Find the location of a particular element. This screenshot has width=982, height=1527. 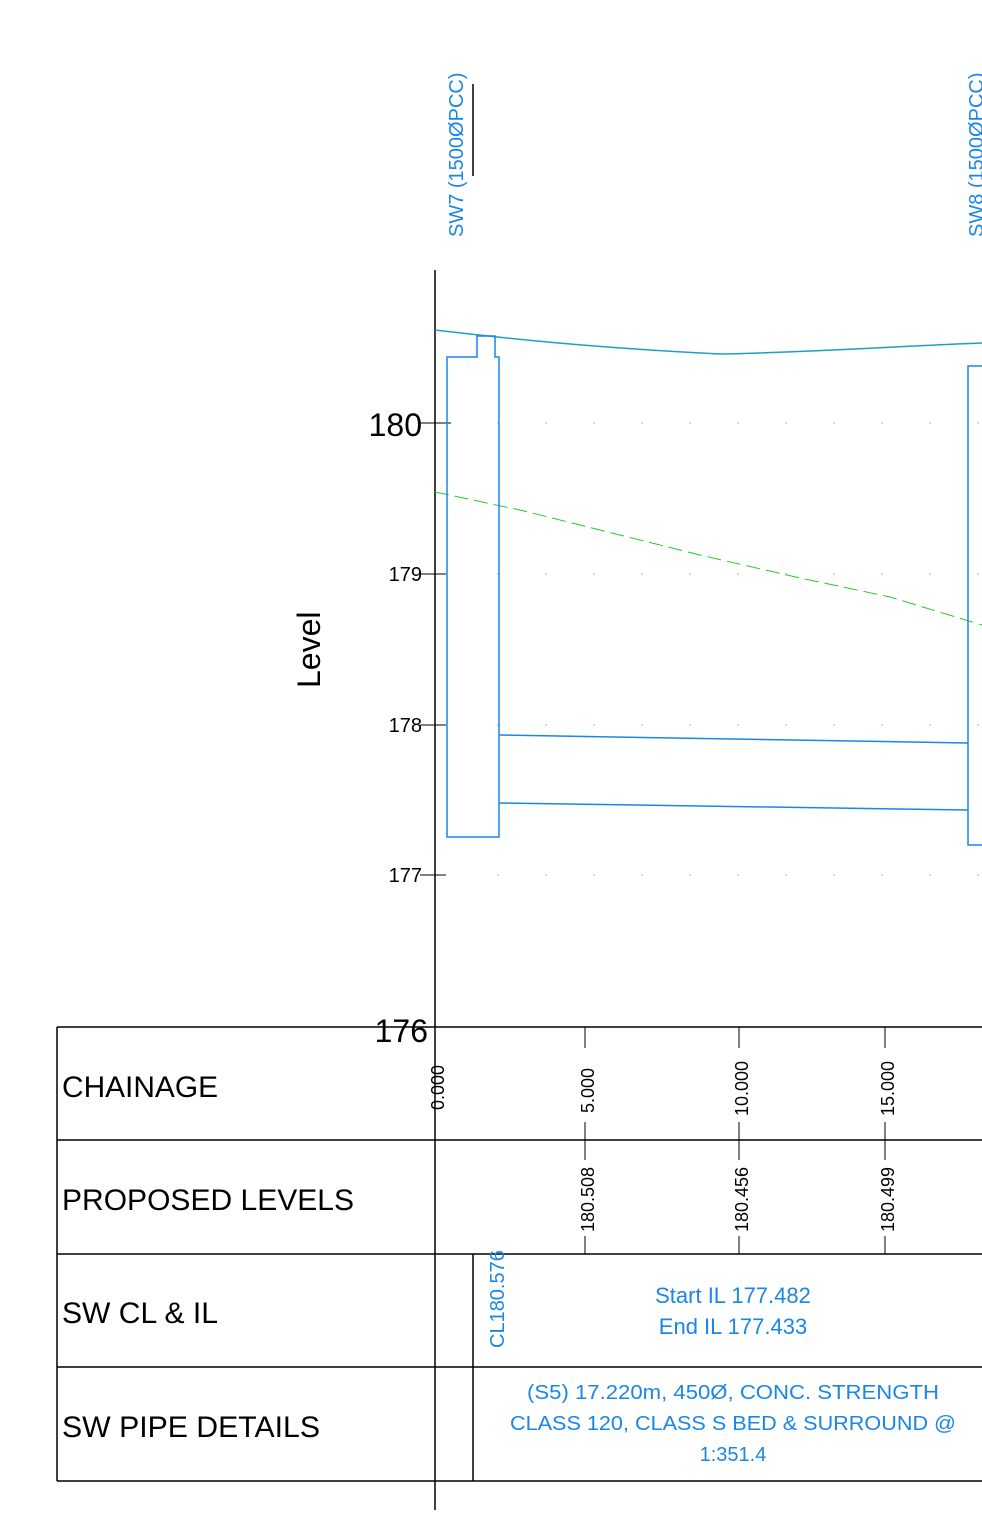

manhole-sw7-outline is located at coordinates (473, 586).